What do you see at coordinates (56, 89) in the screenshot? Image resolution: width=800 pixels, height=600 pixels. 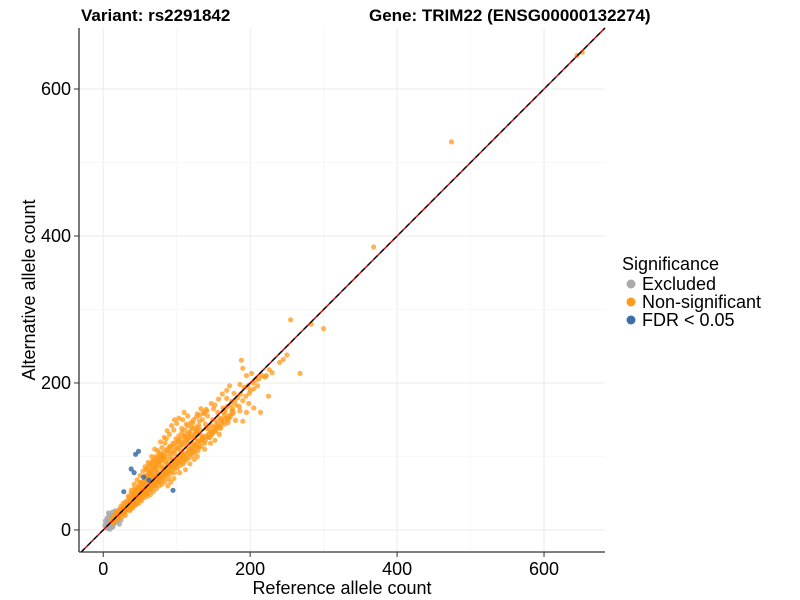 I see `y-tick-label: 600` at bounding box center [56, 89].